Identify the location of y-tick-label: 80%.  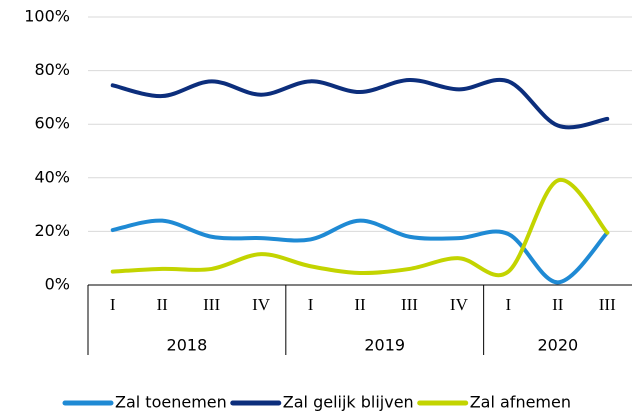
(52, 69).